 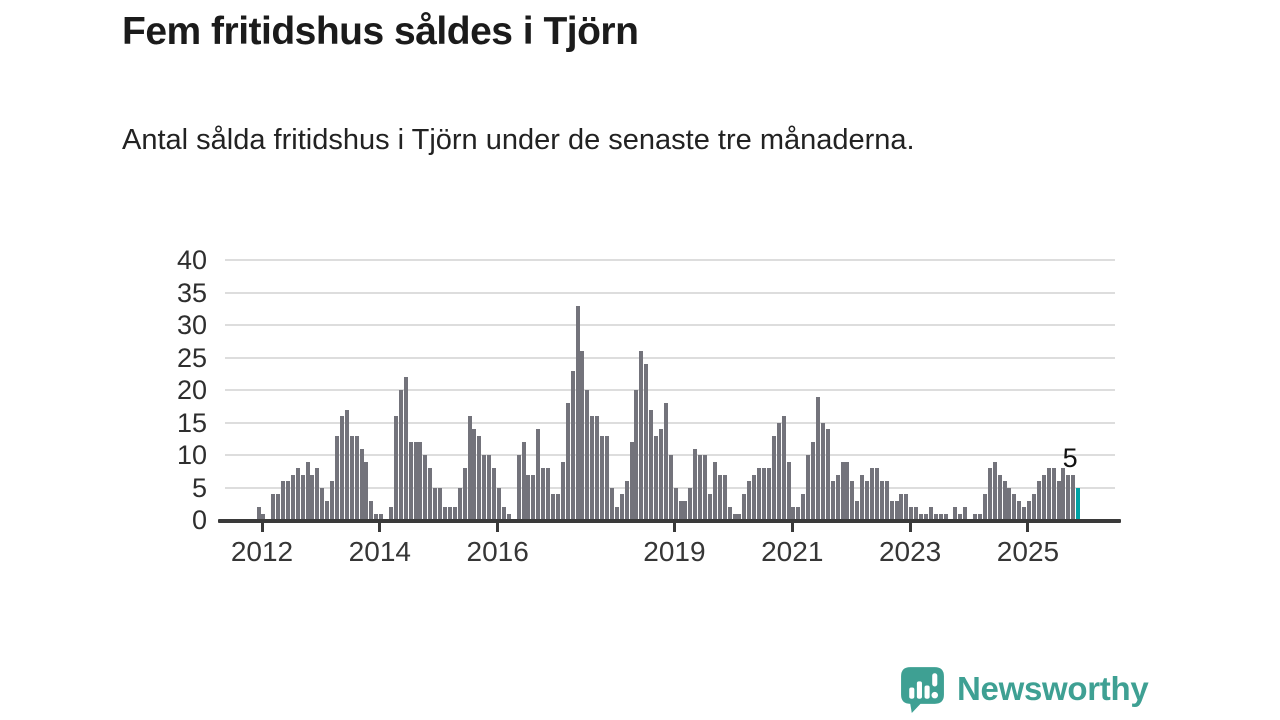 I want to click on x-tick-label-2012: 2012, so click(x=262, y=551).